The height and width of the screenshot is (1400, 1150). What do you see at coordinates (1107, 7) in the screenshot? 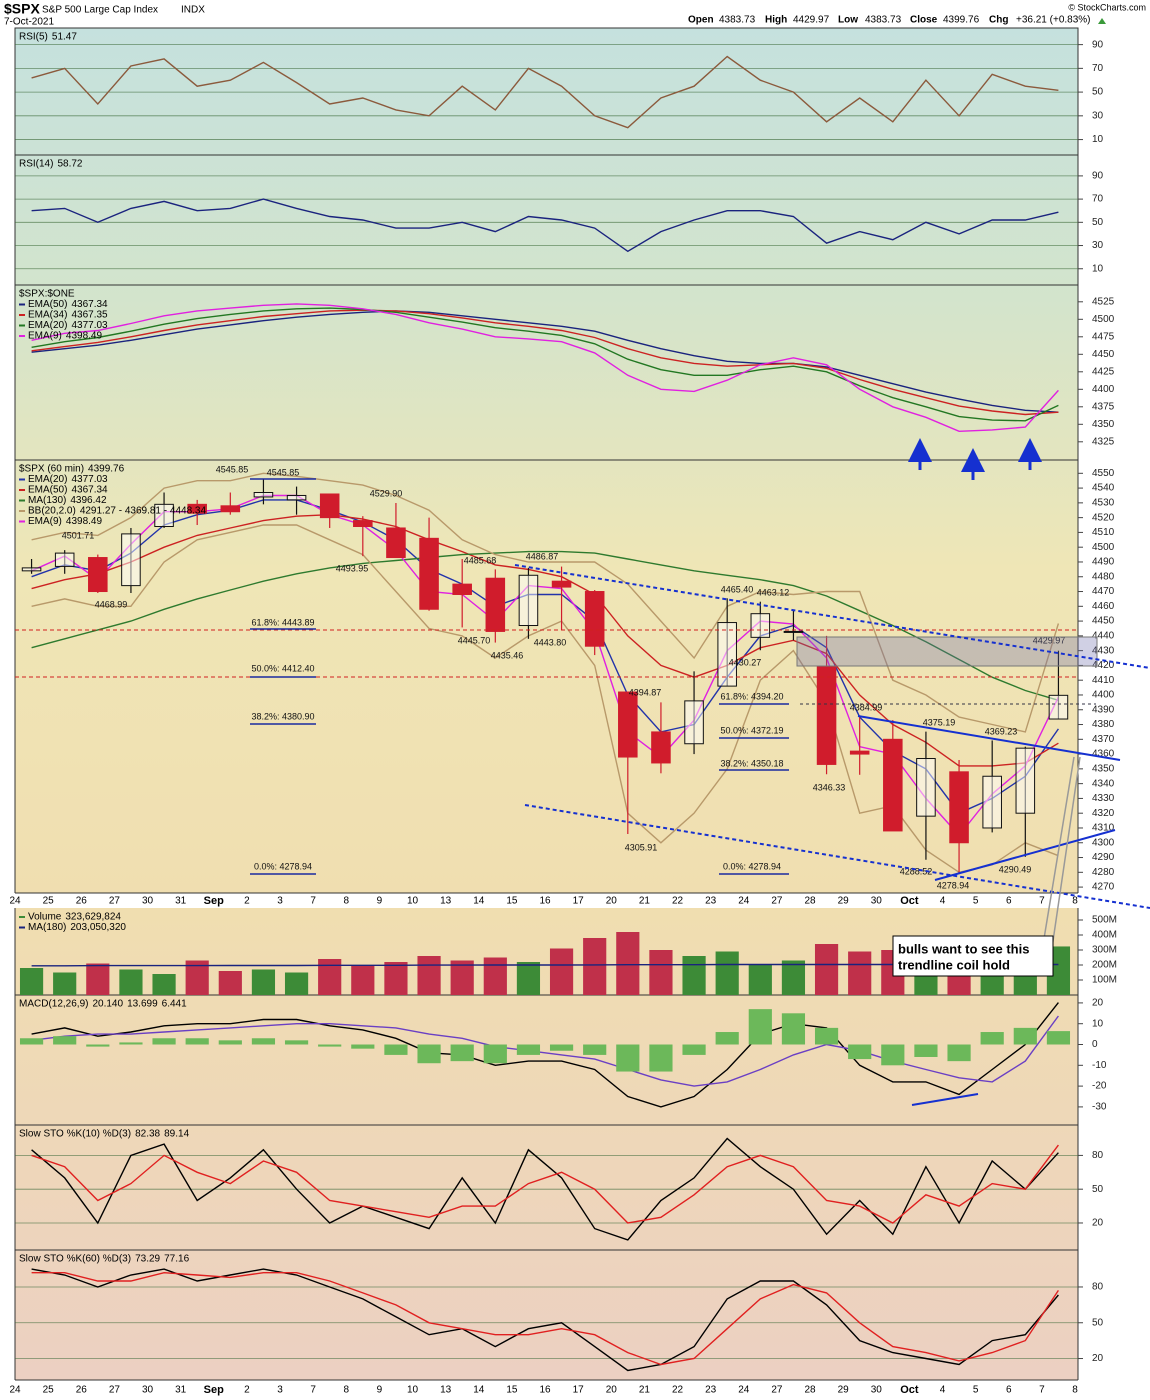
I see `credit: © StockCharts.com` at bounding box center [1107, 7].